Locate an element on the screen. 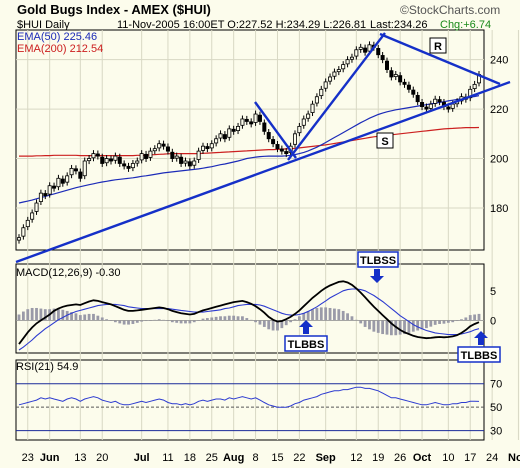 This screenshot has height=468, width=520. price-tick-label: 180 is located at coordinates (499, 209).